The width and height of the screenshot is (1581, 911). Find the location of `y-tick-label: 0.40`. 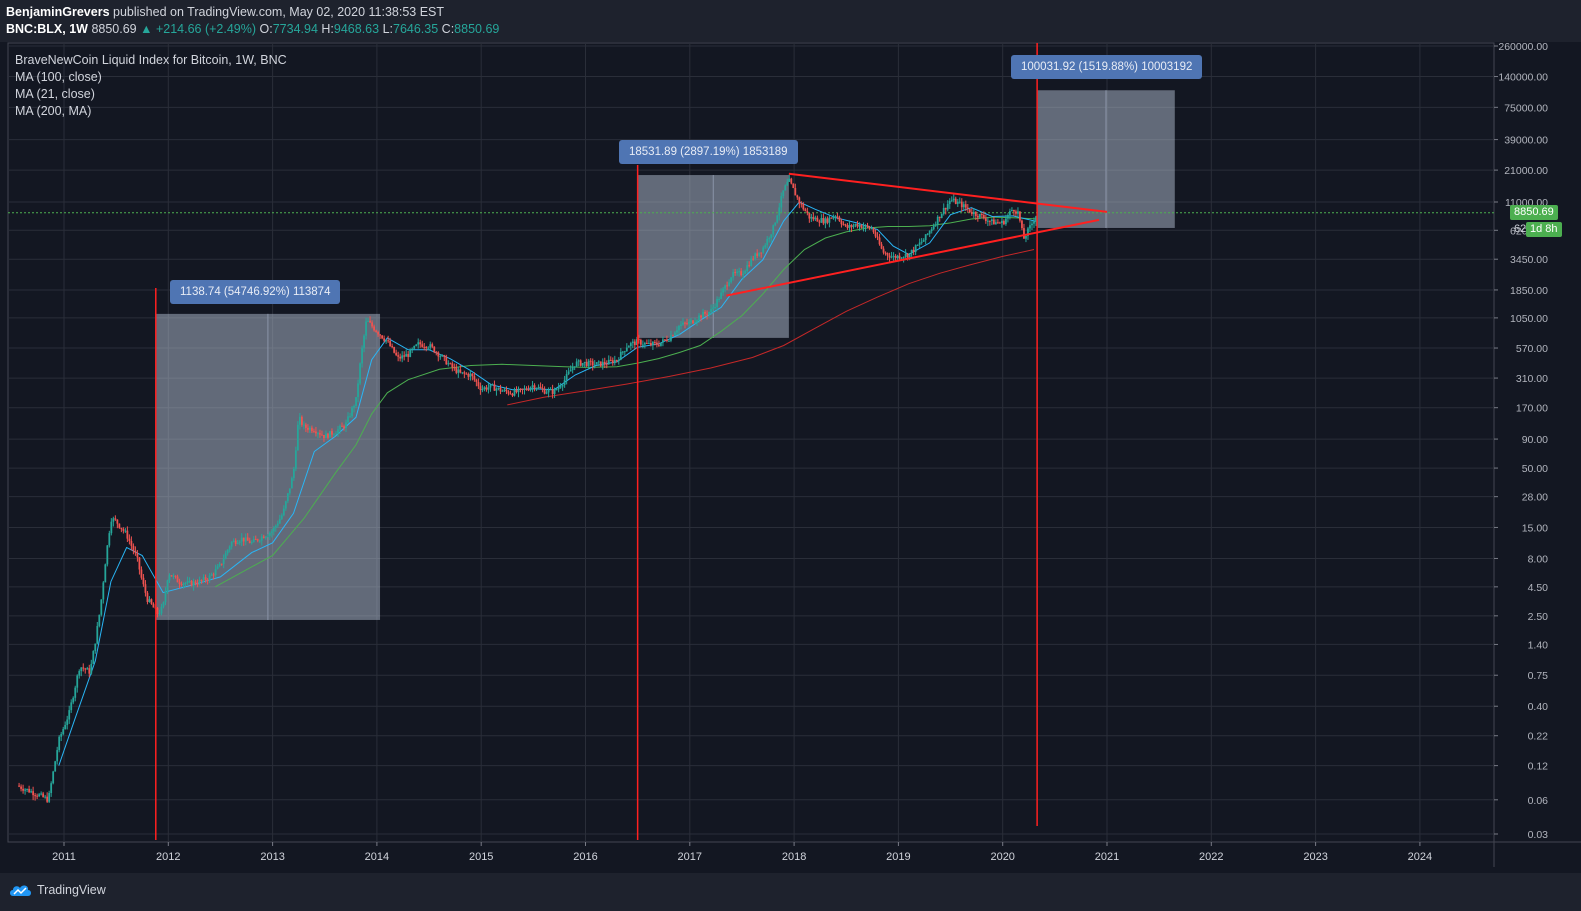

y-tick-label: 0.40 is located at coordinates (1538, 707).